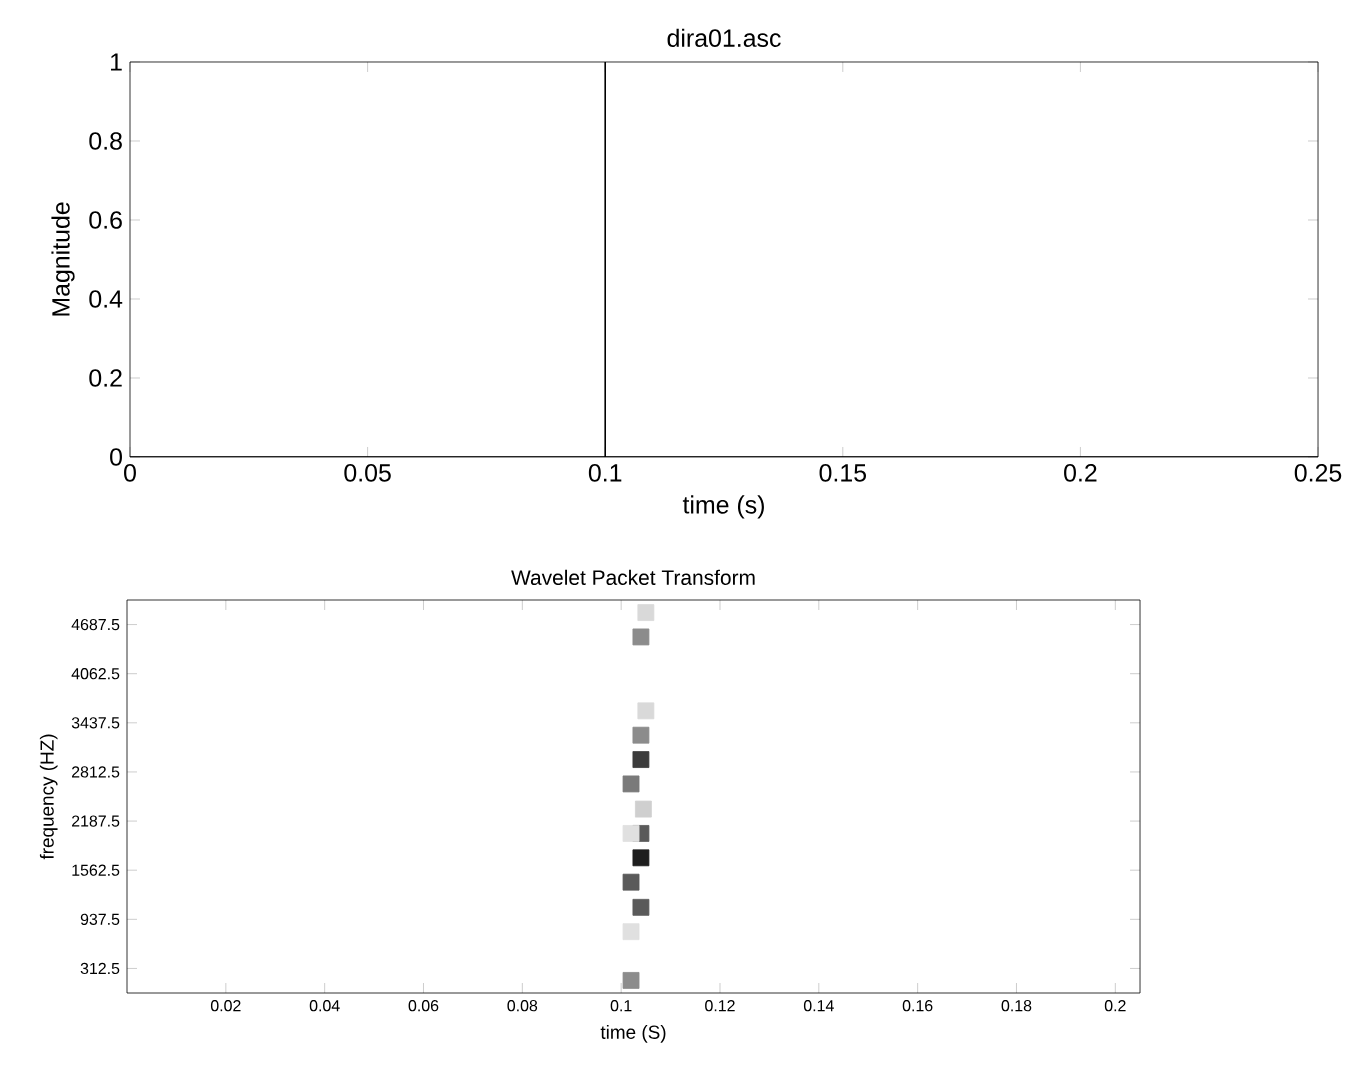  What do you see at coordinates (842, 473) in the screenshot?
I see `x-tick-label: 0.15` at bounding box center [842, 473].